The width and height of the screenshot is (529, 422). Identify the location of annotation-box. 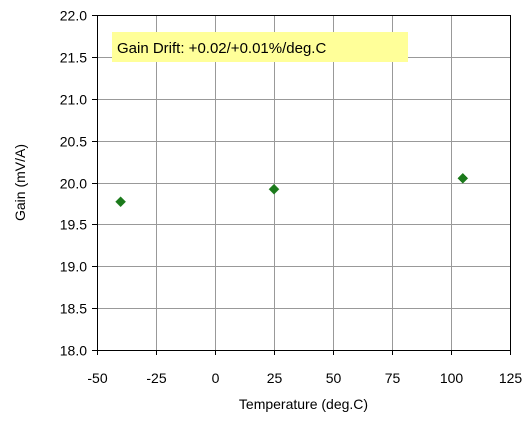
(260, 47).